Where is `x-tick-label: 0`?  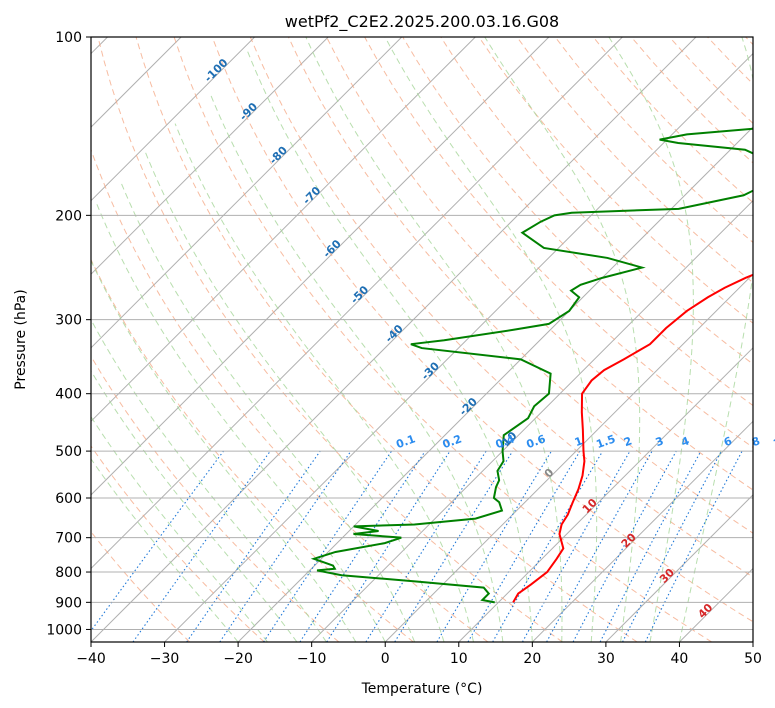
x-tick-label: 0 is located at coordinates (385, 659).